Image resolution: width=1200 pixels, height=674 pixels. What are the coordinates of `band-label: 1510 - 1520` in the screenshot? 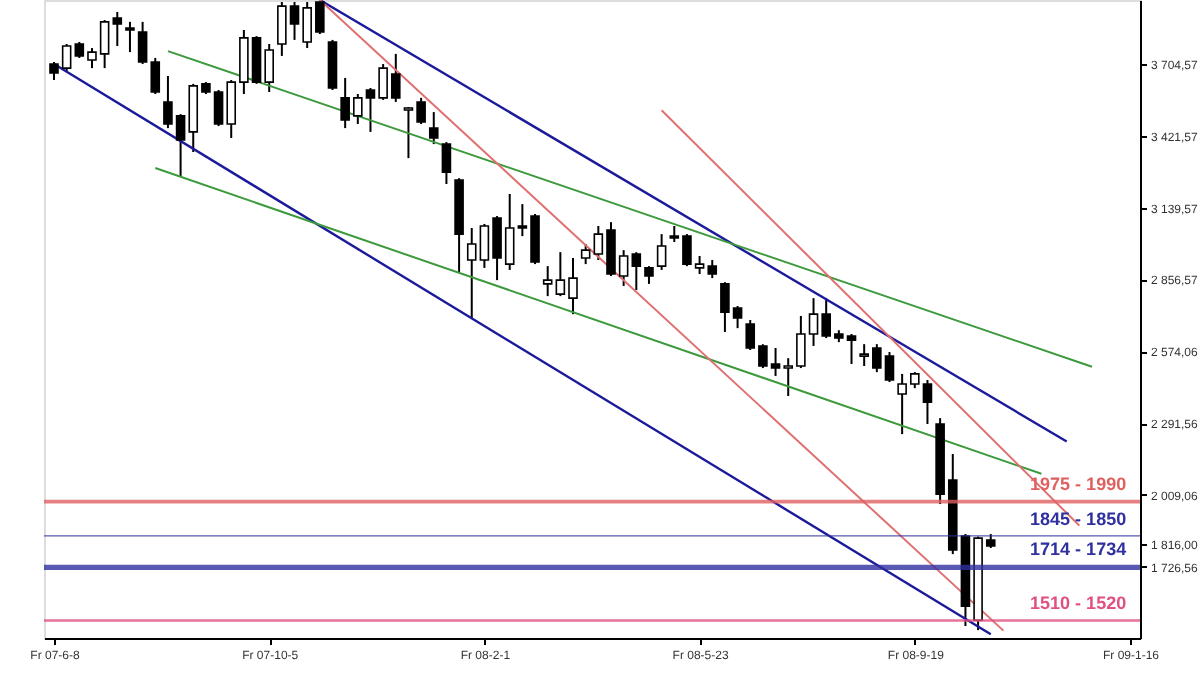 It's located at (1078, 603).